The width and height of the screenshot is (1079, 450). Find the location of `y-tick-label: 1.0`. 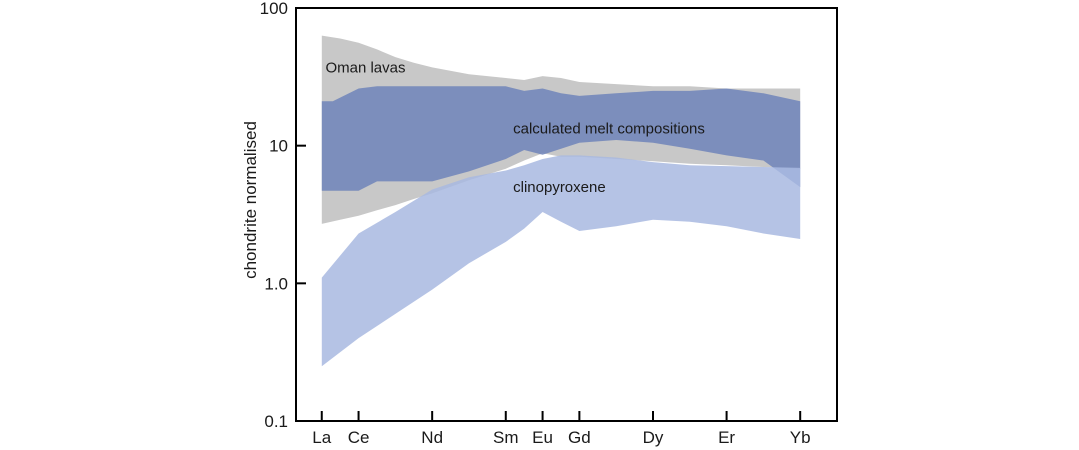

y-tick-label: 1.0 is located at coordinates (276, 283).